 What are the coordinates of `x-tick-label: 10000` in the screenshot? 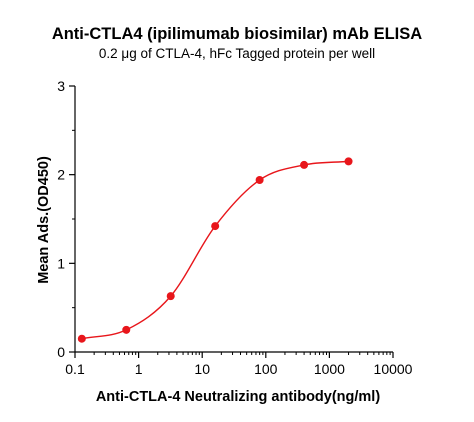 It's located at (393, 369).